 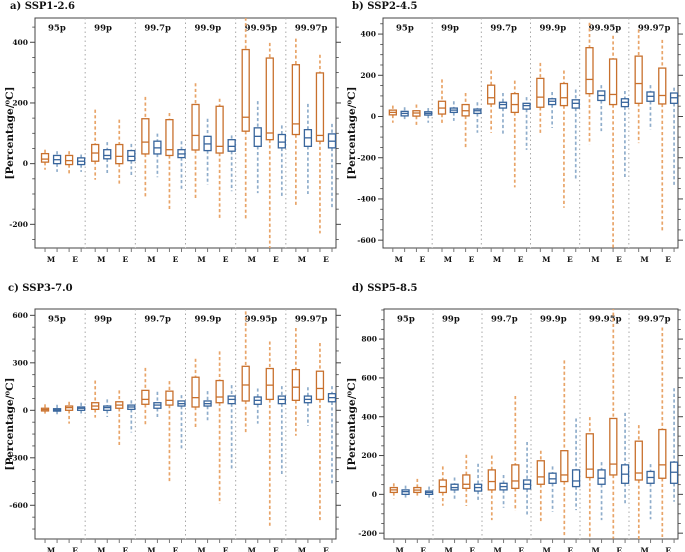 What do you see at coordinates (18, 457) in the screenshot?
I see `svg-text: -300` at bounding box center [18, 457].